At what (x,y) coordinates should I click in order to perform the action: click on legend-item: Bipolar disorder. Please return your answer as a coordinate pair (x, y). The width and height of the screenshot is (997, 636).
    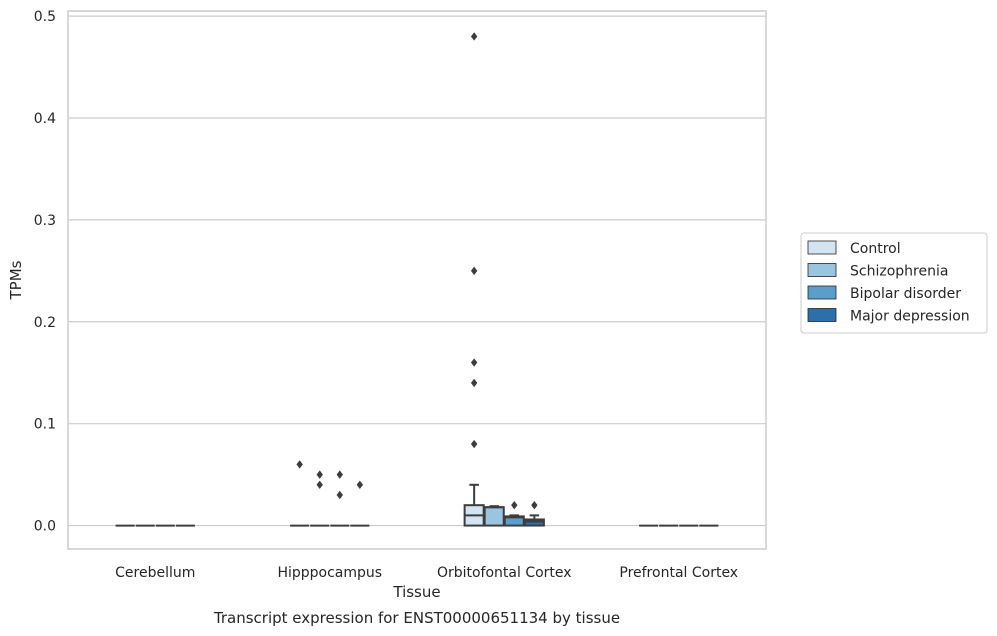
    Looking at the image, I should click on (884, 293).